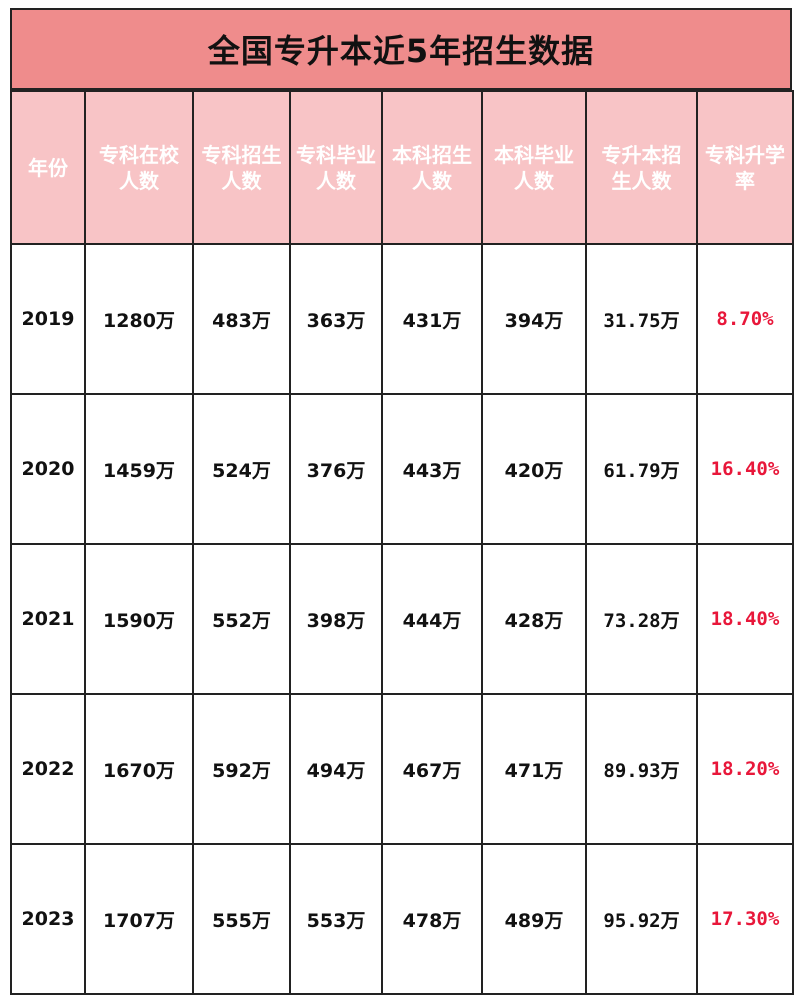  I want to click on cell-college-admission: 555万, so click(241, 919).